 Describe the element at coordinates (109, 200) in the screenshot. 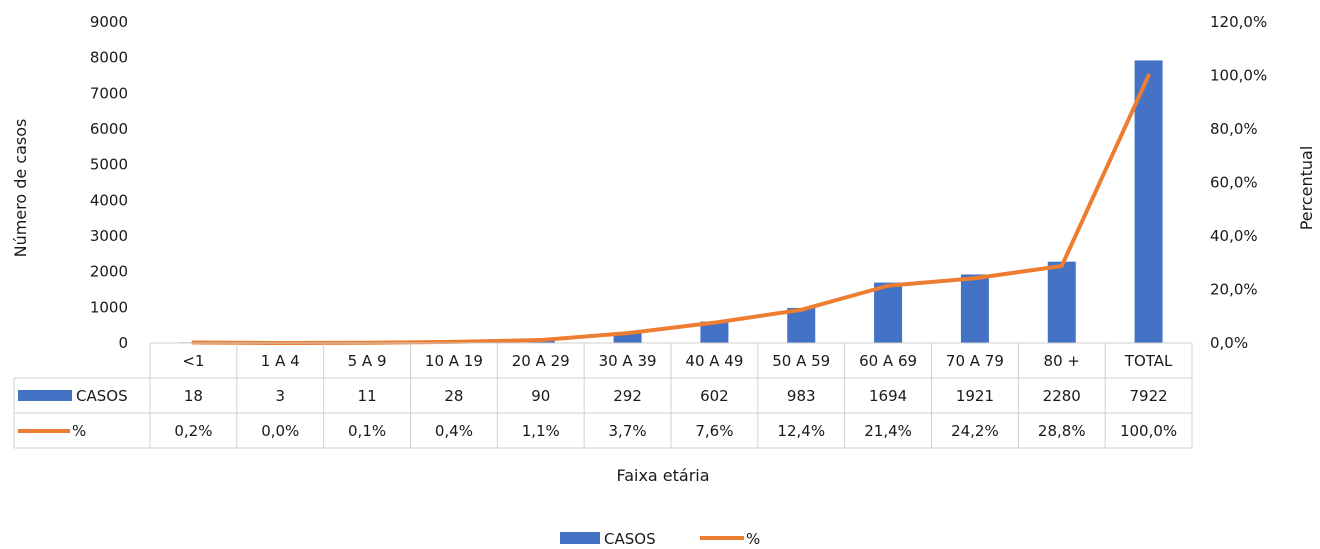

I see `y-tick-label: 4000` at that location.